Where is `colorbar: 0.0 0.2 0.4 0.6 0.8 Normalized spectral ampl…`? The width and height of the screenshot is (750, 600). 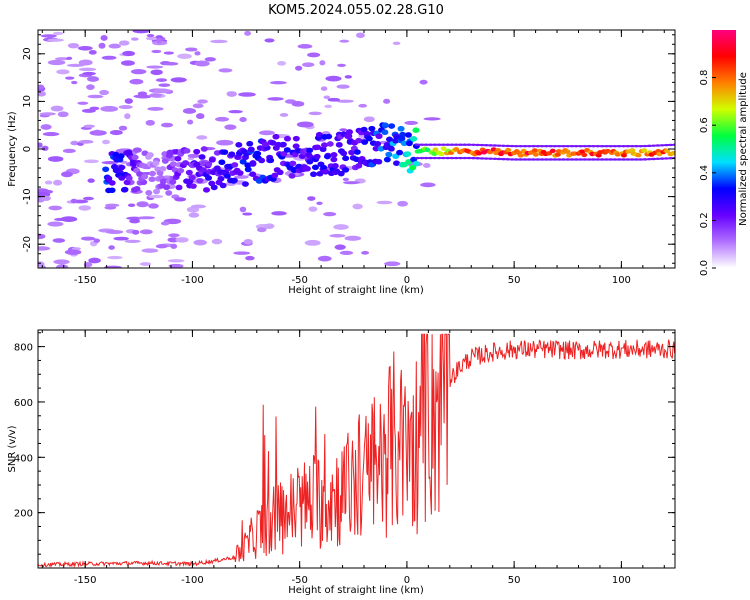
colorbar: 0.0 0.2 0.4 0.6 0.8 Normalized spectral ampl… is located at coordinates (724, 153).